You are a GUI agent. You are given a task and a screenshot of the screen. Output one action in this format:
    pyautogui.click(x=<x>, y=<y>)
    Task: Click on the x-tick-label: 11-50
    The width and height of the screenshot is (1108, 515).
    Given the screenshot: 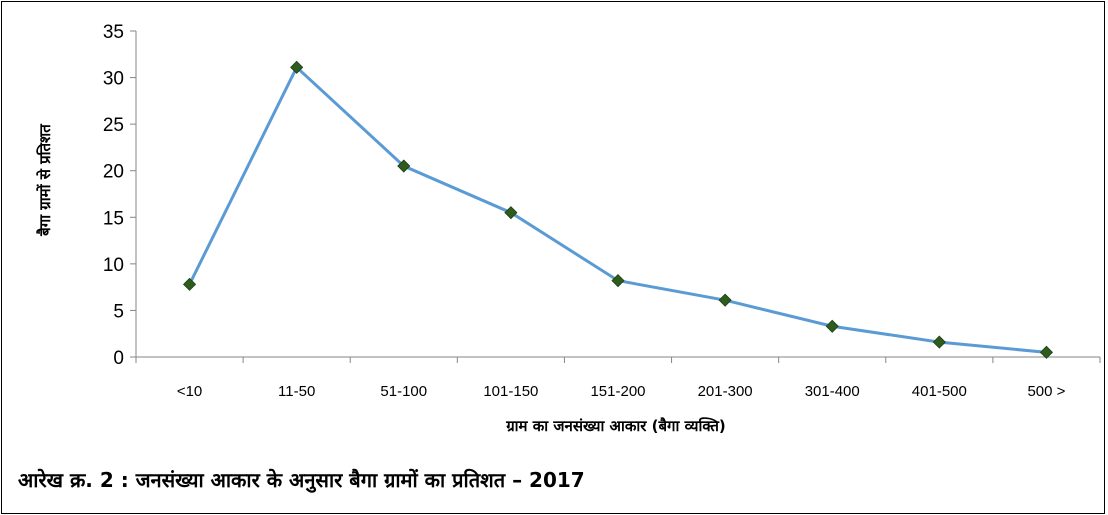 What is the action you would take?
    pyautogui.click(x=296, y=391)
    